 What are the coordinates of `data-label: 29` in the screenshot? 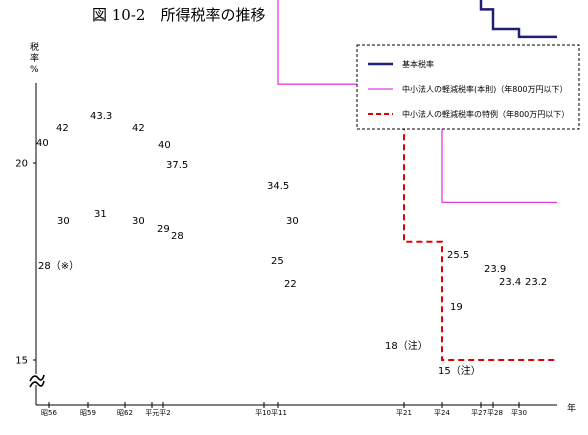 It's located at (163, 229).